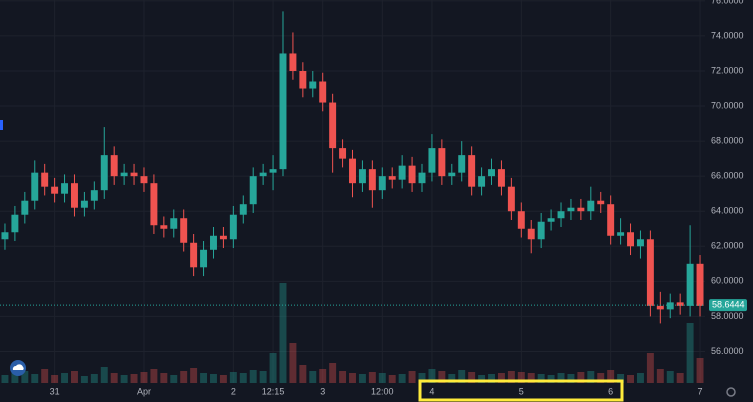 This screenshot has width=753, height=402. I want to click on y-tick-label: 60.0000, so click(727, 281).